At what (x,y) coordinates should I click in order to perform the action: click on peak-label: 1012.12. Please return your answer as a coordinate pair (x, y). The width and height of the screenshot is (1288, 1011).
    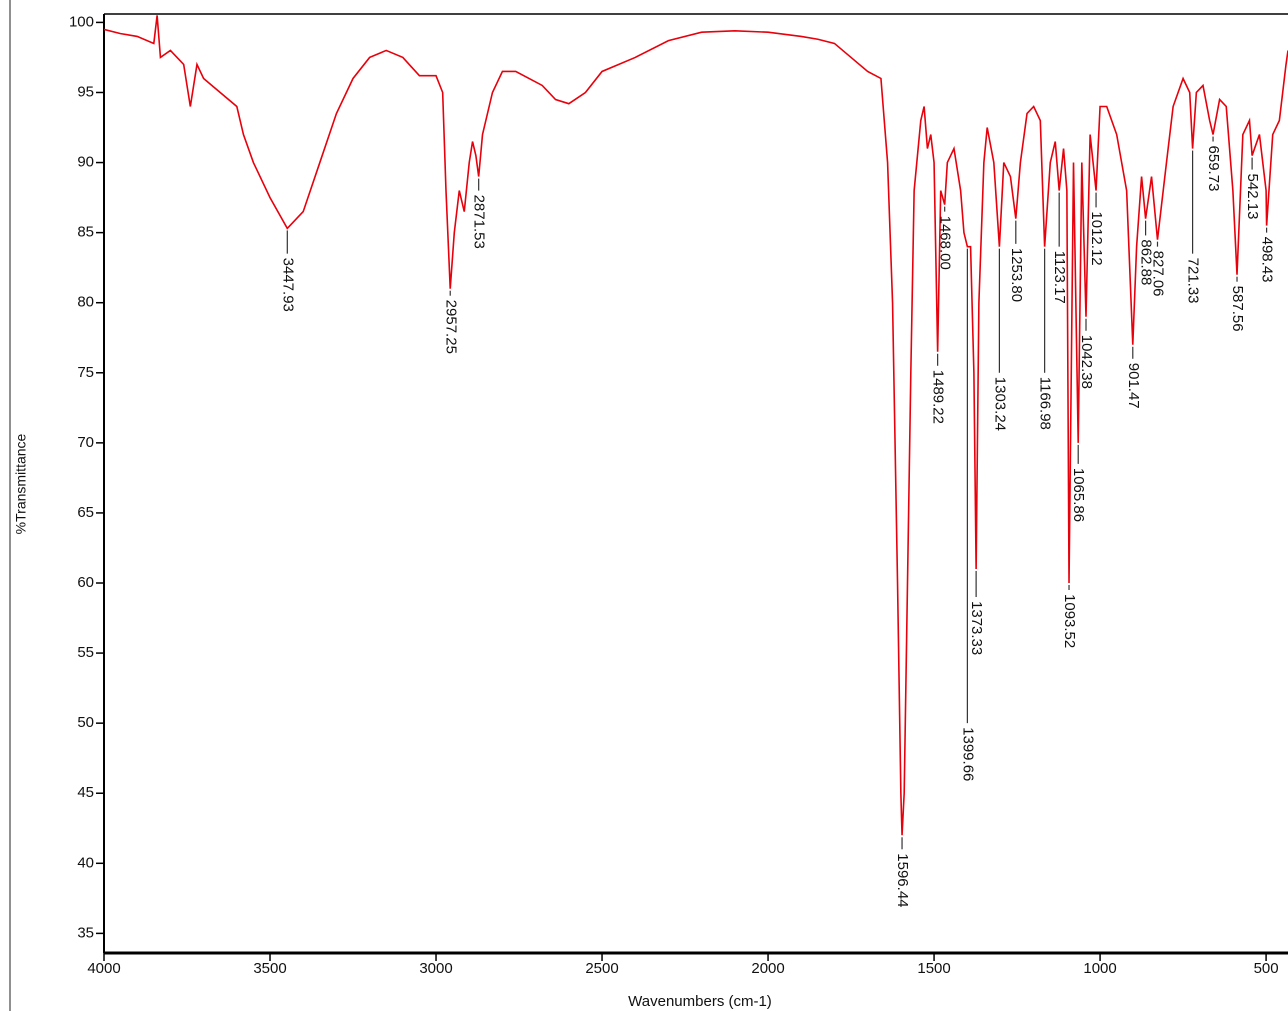
    Looking at the image, I should click on (1096, 238).